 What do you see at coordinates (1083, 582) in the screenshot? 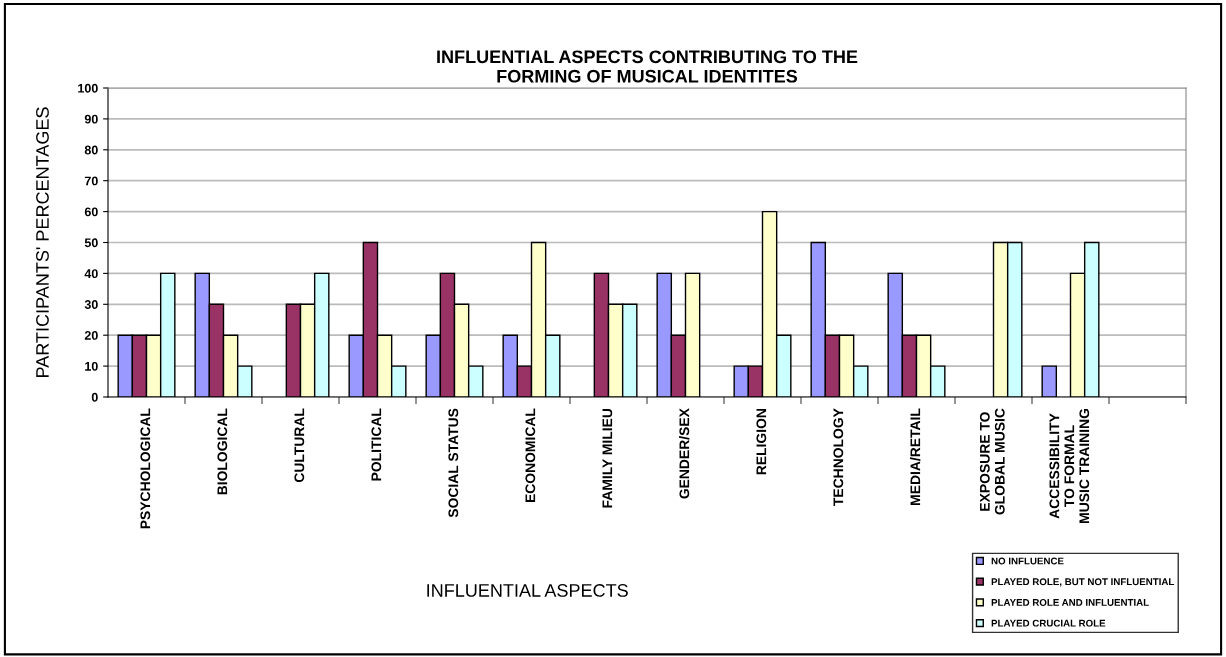
I see `legend-label: PLAYED ROLE, BUT NOT INFLUENTIAL` at bounding box center [1083, 582].